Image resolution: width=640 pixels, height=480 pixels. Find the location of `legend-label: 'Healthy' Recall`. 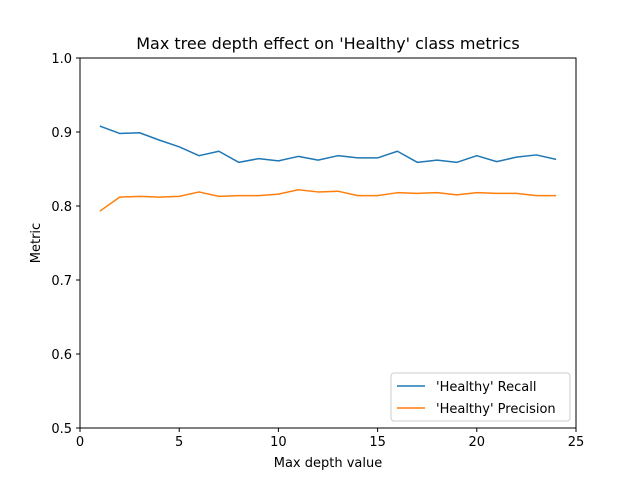

legend-label: 'Healthy' Recall is located at coordinates (486, 387).